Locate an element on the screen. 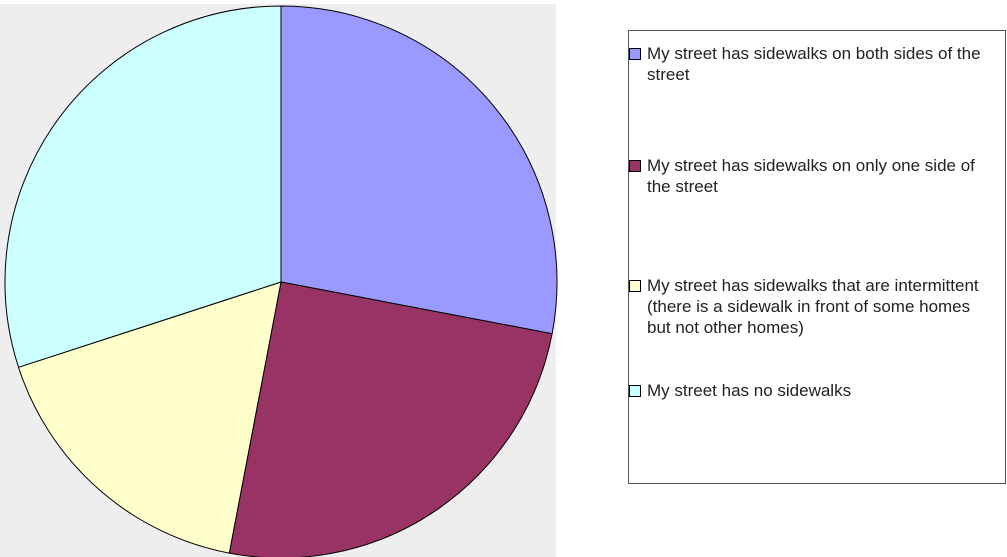 This screenshot has width=1007, height=557. legend-label: My street has no sidewalks is located at coordinates (749, 390).